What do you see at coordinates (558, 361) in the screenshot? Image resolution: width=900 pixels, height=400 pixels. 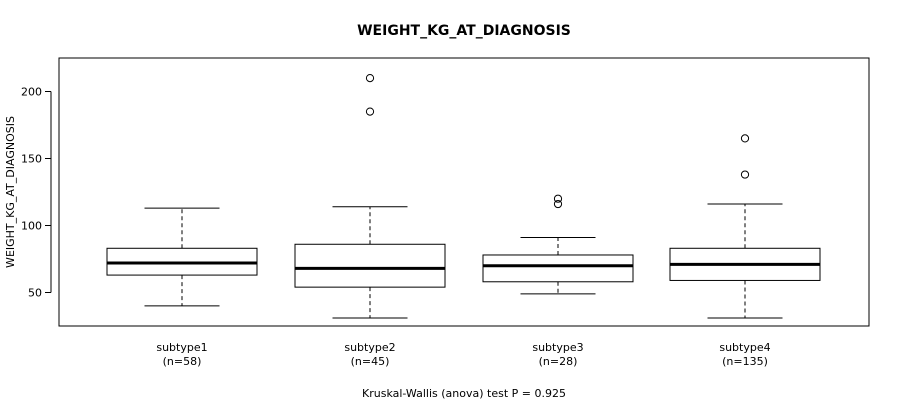 I see `category-count: (n=28)` at bounding box center [558, 361].